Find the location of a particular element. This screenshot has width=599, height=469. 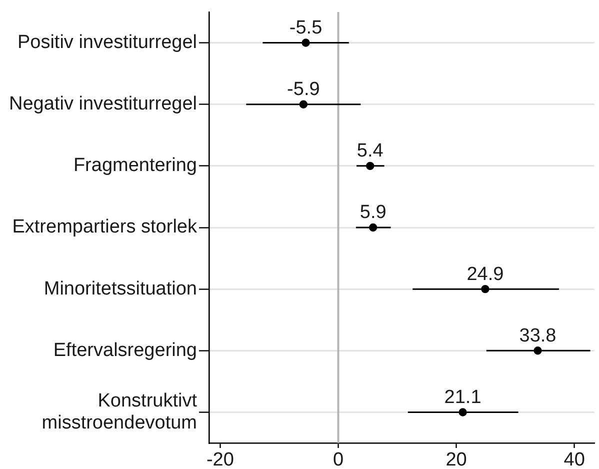

data-label: -5.9 is located at coordinates (303, 89).